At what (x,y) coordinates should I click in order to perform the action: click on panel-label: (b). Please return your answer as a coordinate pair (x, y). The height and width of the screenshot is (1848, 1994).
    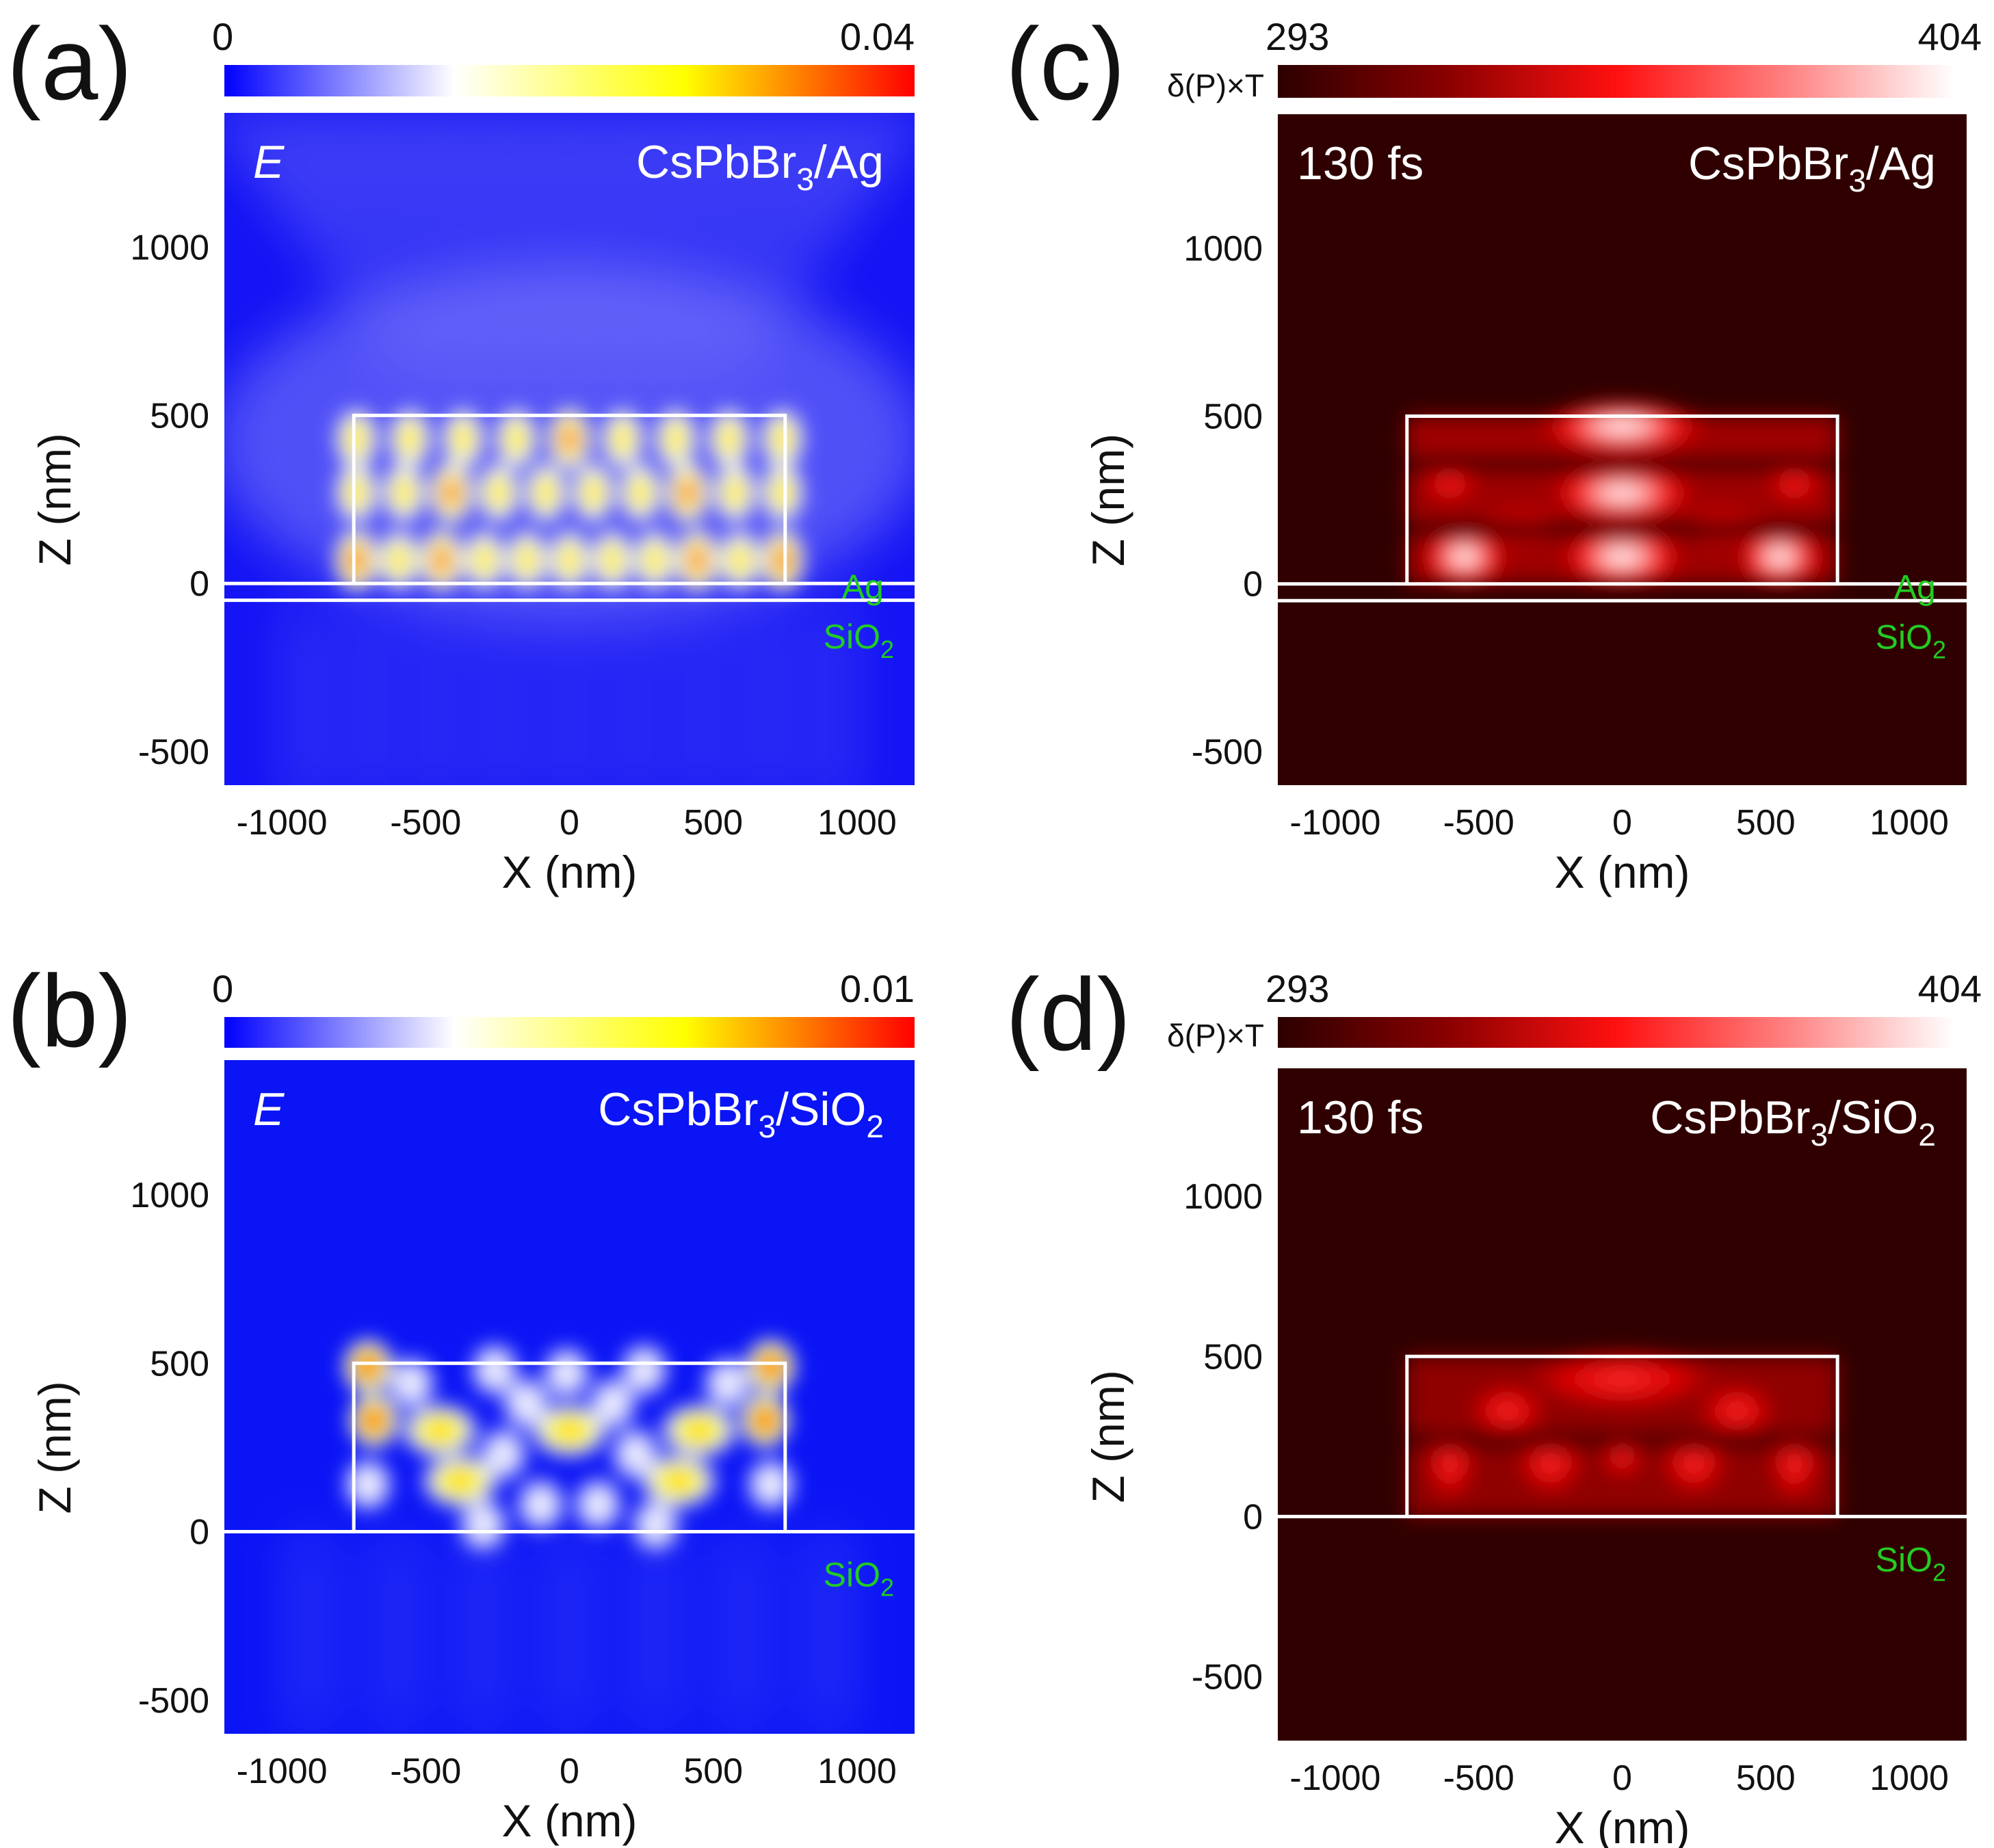
    Looking at the image, I should click on (69, 1011).